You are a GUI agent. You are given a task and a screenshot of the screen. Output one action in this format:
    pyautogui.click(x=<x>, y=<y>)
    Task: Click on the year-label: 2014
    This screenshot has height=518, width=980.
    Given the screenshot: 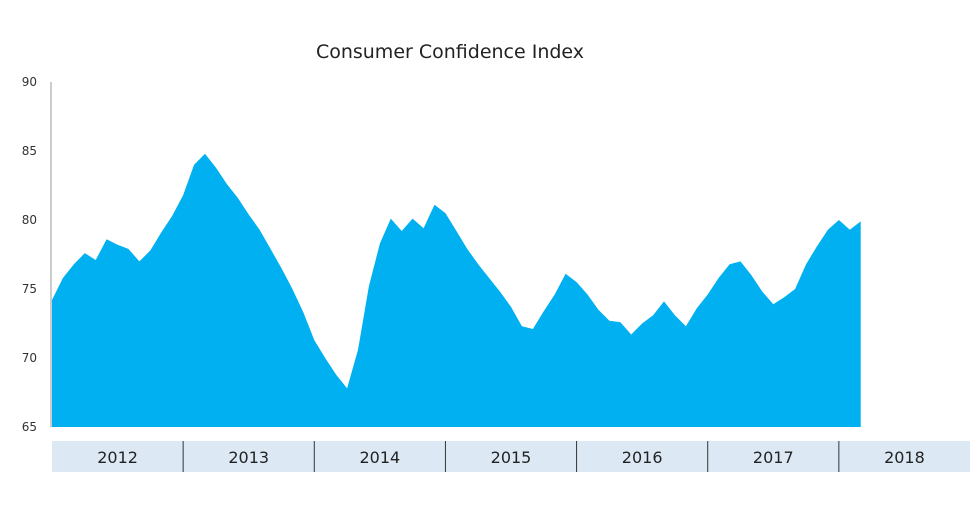 What is the action you would take?
    pyautogui.click(x=379, y=457)
    